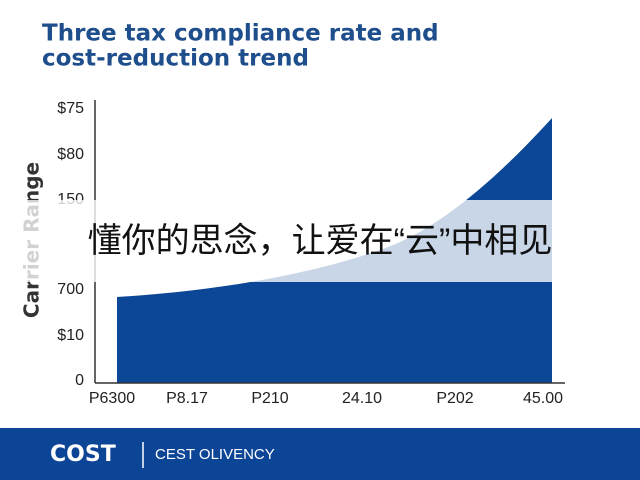 The image size is (640, 480). What do you see at coordinates (70, 154) in the screenshot?
I see `y-label: $80` at bounding box center [70, 154].